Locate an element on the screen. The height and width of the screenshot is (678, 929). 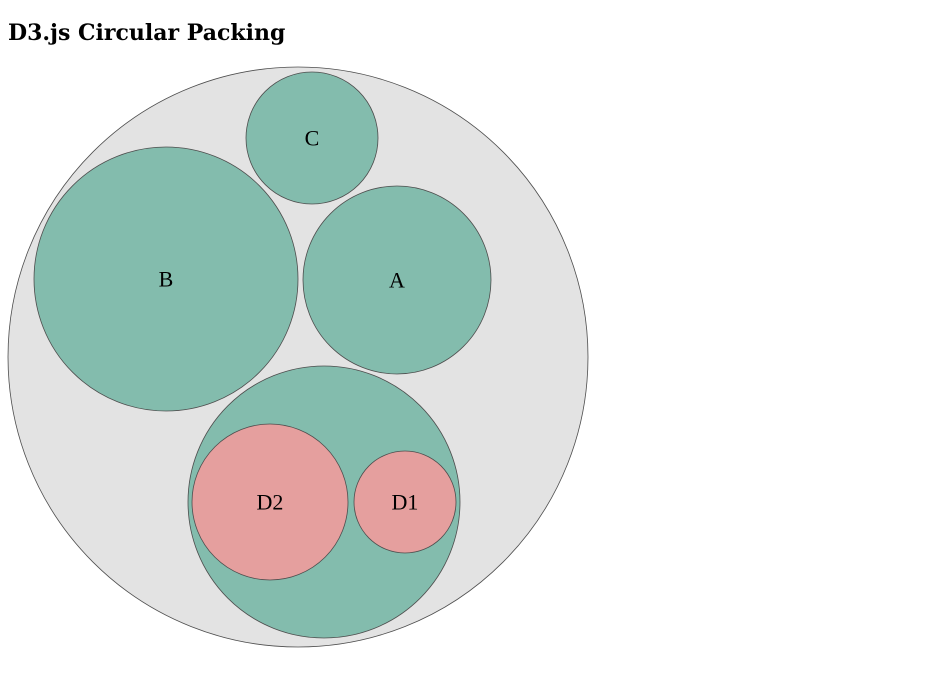
node-d: D2 D1 is located at coordinates (324, 502).